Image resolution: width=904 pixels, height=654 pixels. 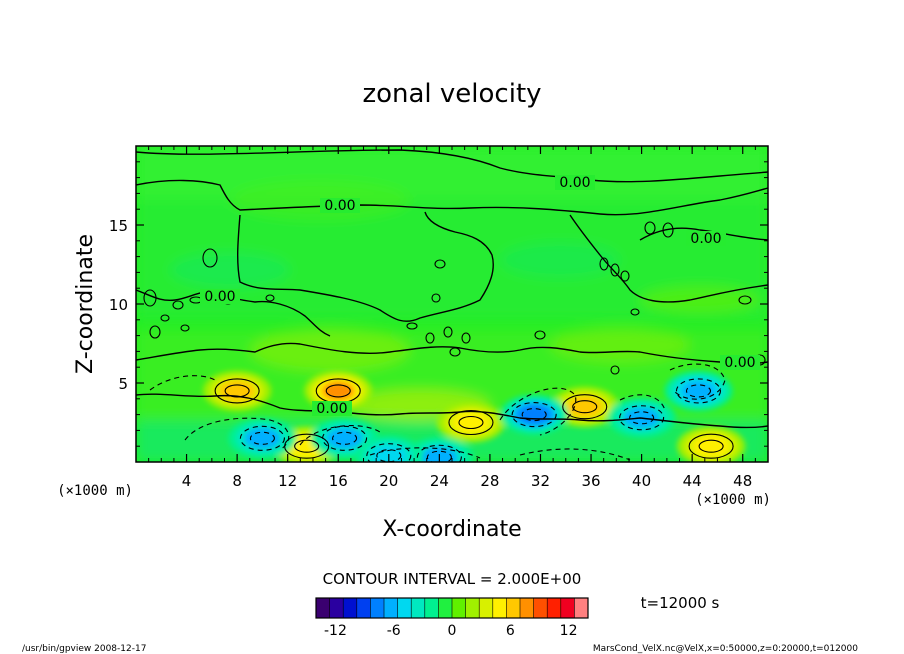 What do you see at coordinates (388, 481) in the screenshot?
I see `x-tick-label: 20` at bounding box center [388, 481].